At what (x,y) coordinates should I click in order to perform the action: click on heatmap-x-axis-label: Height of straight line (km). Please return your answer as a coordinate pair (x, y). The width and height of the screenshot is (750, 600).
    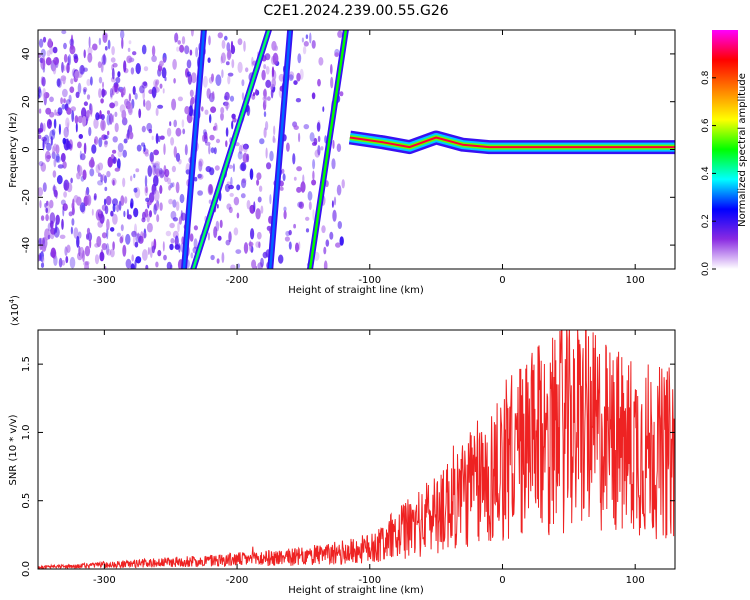
    Looking at the image, I should click on (356, 290).